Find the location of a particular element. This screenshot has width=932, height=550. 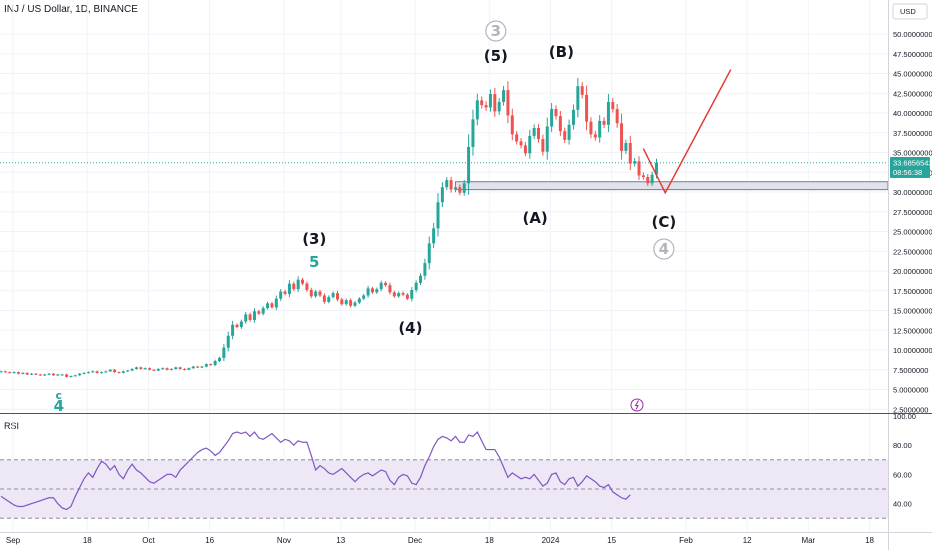

wave-label: (C) is located at coordinates (664, 222).